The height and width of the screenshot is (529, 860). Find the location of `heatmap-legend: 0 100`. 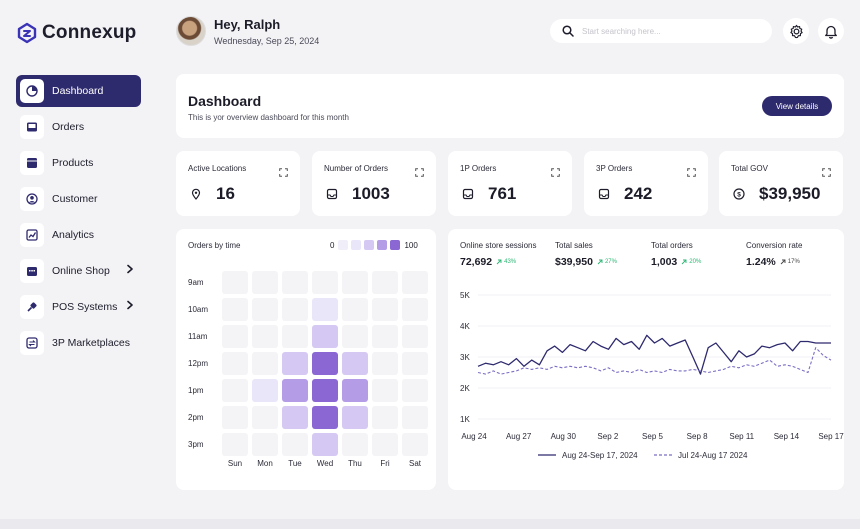

heatmap-legend: 0 100 is located at coordinates (374, 245).